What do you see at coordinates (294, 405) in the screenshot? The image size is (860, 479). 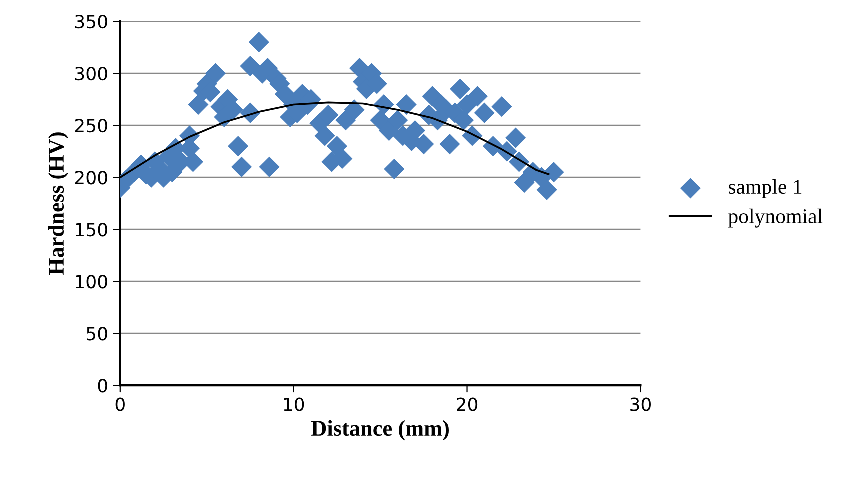 I see `x-tick-label: 10` at bounding box center [294, 405].